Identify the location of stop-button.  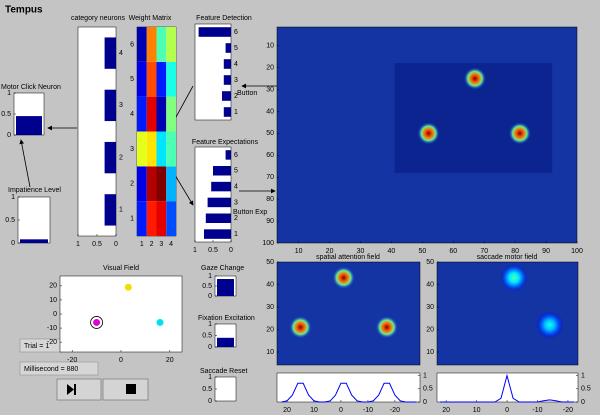
(125, 389).